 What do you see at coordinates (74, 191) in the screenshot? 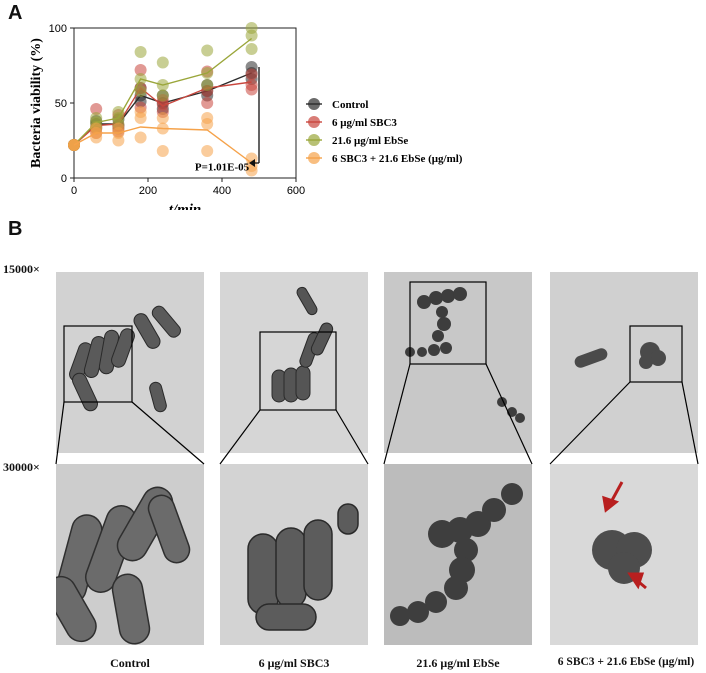
I see `x-tick-label: 0` at bounding box center [74, 191].